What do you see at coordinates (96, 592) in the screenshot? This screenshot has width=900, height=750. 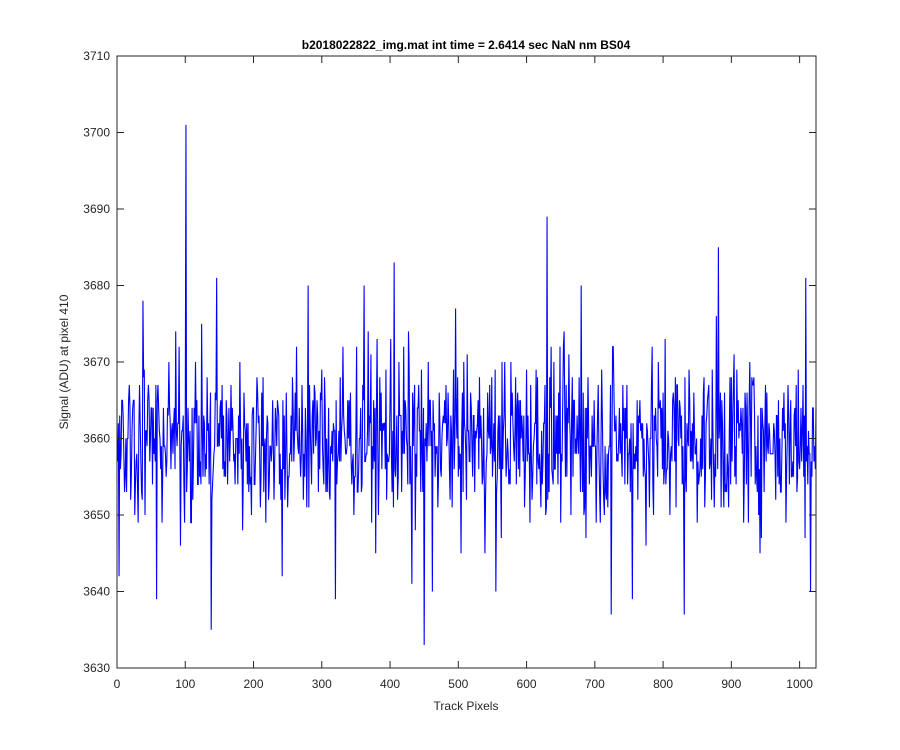 I see `y-tick-label: 3640` at bounding box center [96, 592].